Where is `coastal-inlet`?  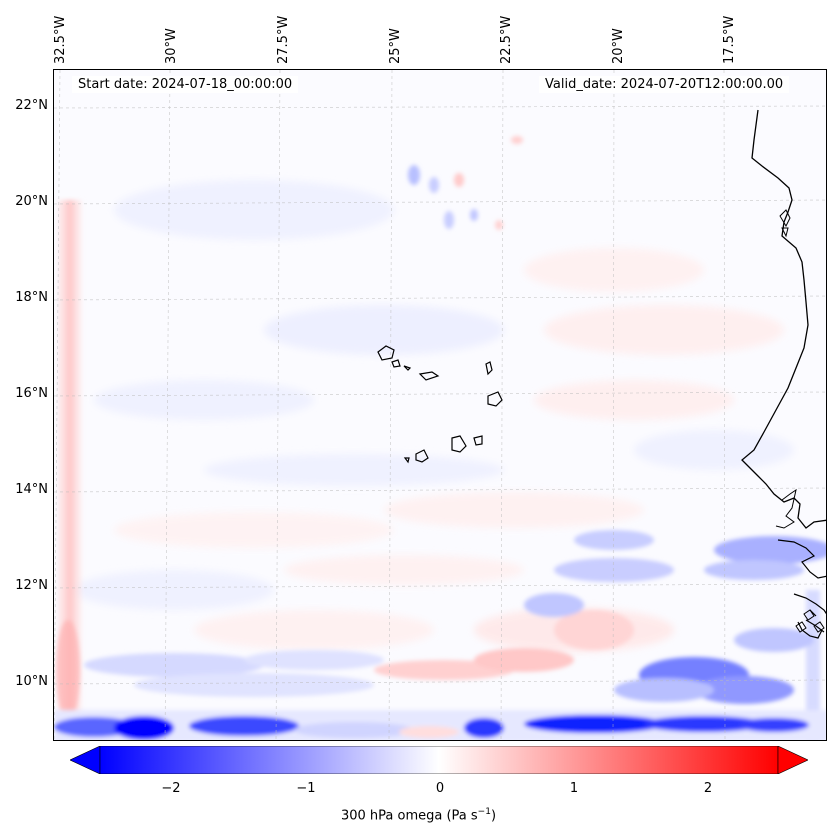
coastal-inlet is located at coordinates (785, 223).